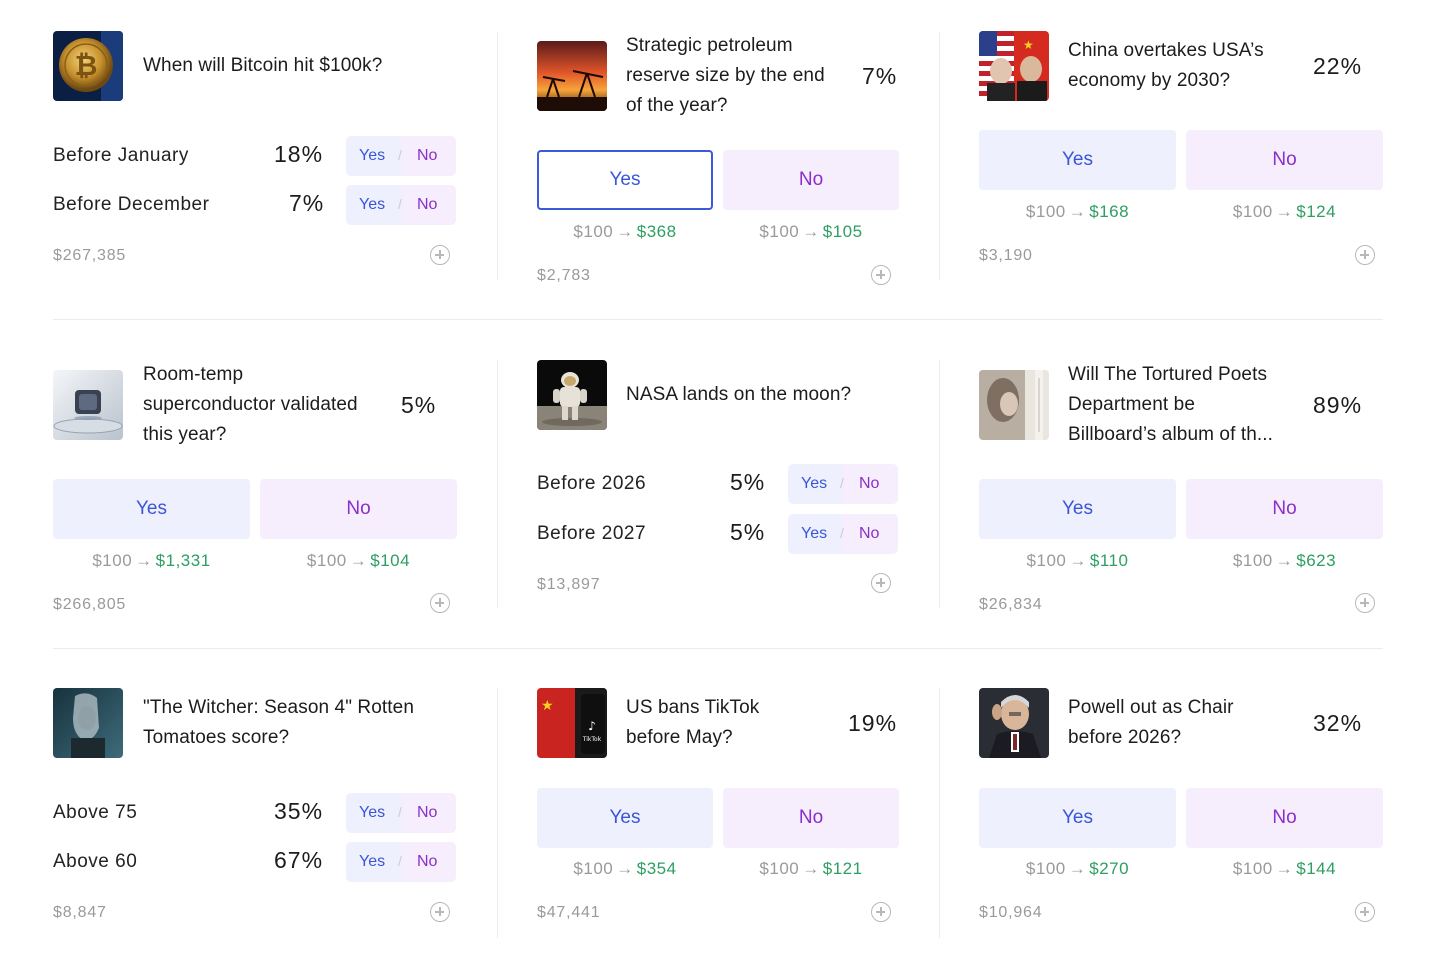 Image resolution: width=1456 pixels, height=968 pixels. I want to click on title-line: Room-temp, so click(193, 374).